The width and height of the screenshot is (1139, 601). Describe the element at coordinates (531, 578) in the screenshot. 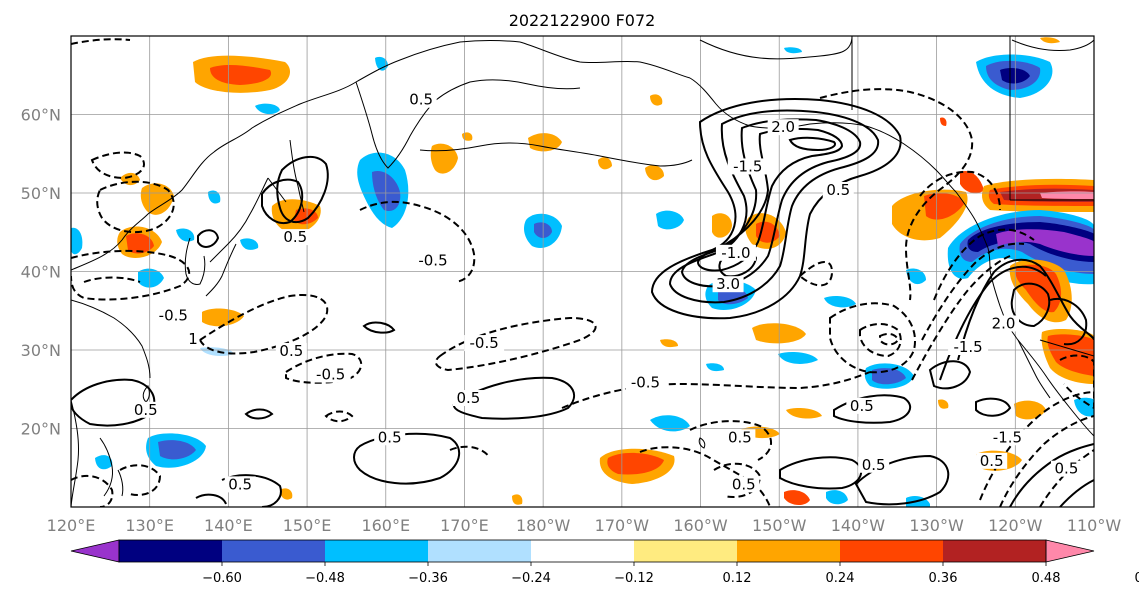

I see `colorbar-tick-label: −0.24` at that location.